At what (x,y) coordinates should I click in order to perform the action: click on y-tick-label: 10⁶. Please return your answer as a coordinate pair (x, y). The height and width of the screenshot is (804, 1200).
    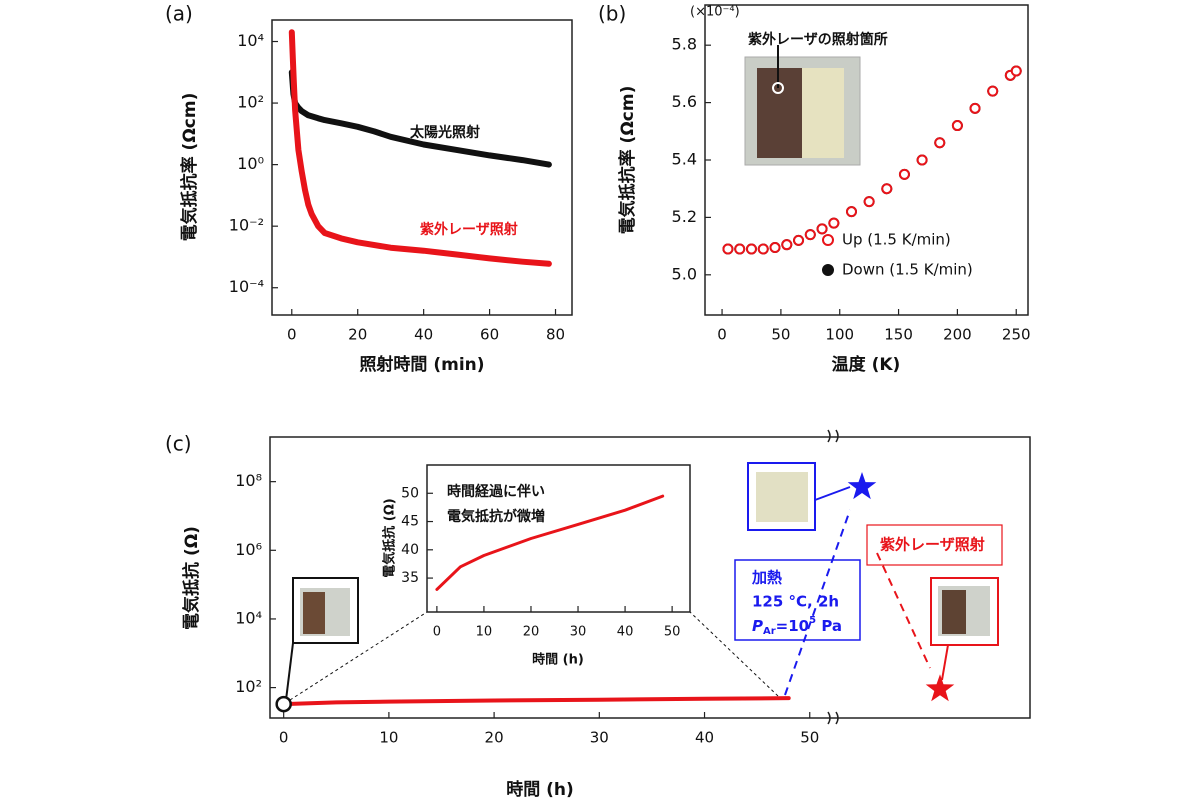
    Looking at the image, I should click on (248, 549).